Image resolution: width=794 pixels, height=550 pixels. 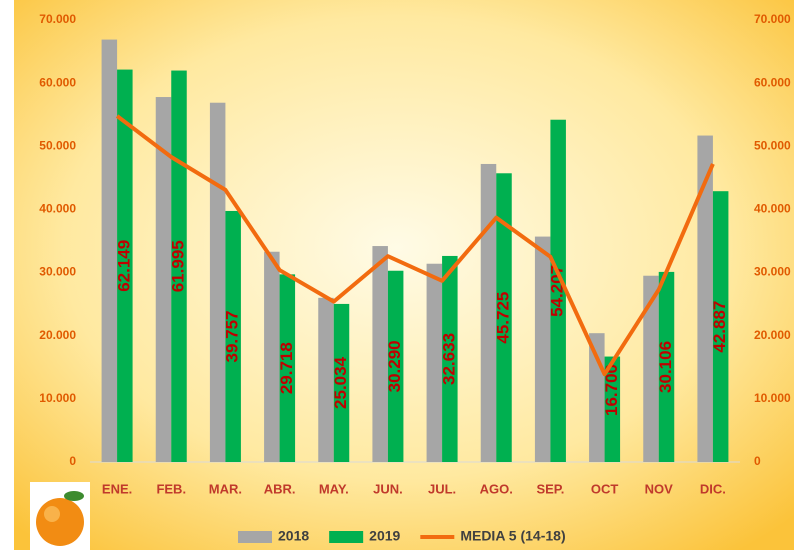 I want to click on value-label: 30.106, so click(x=665, y=367).